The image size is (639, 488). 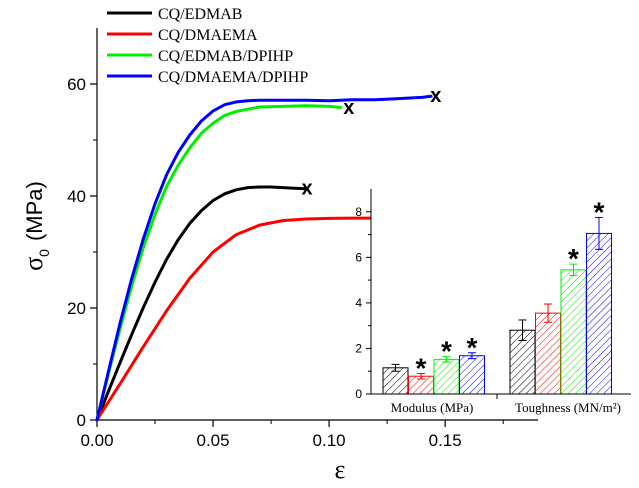 I want to click on y-tick-label: 20, so click(x=76, y=308).